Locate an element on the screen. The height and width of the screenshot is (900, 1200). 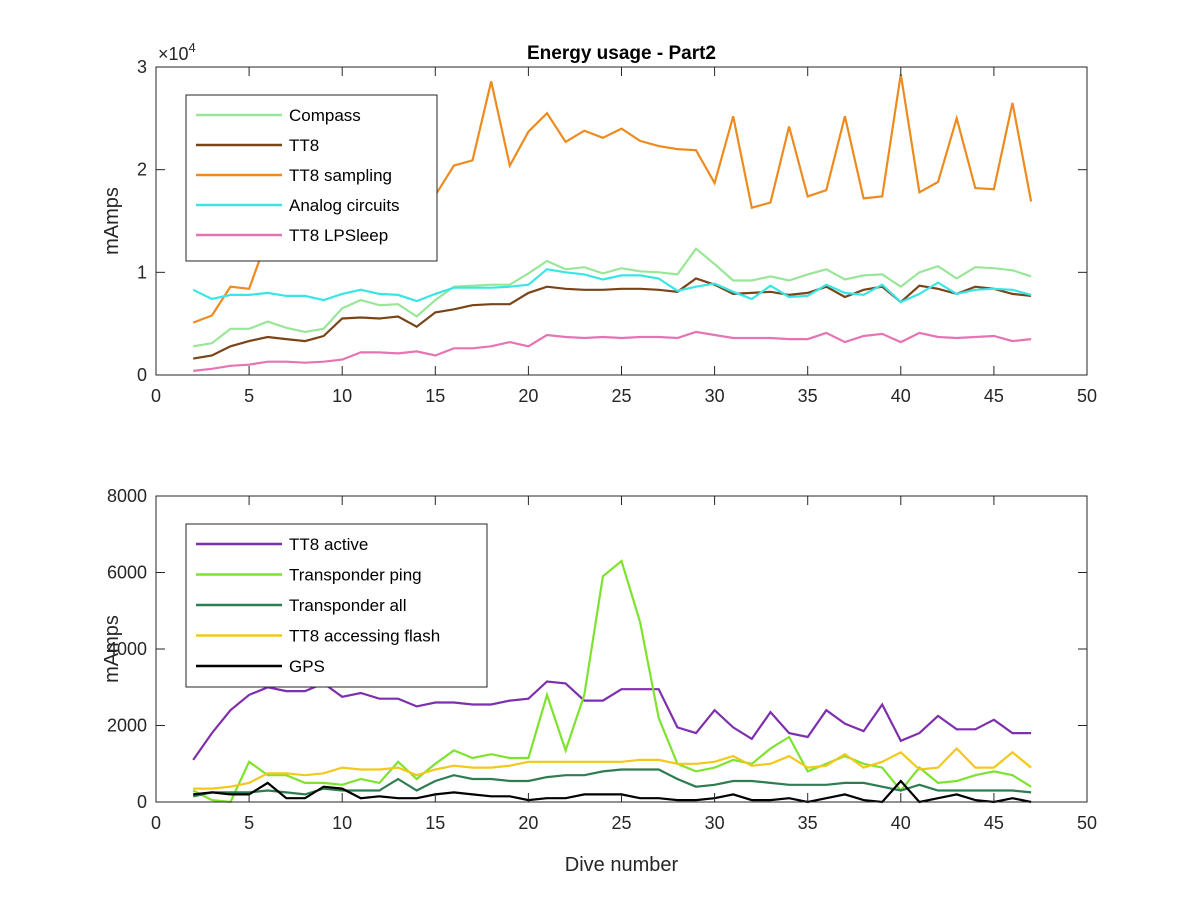
legend-box is located at coordinates (311, 178).